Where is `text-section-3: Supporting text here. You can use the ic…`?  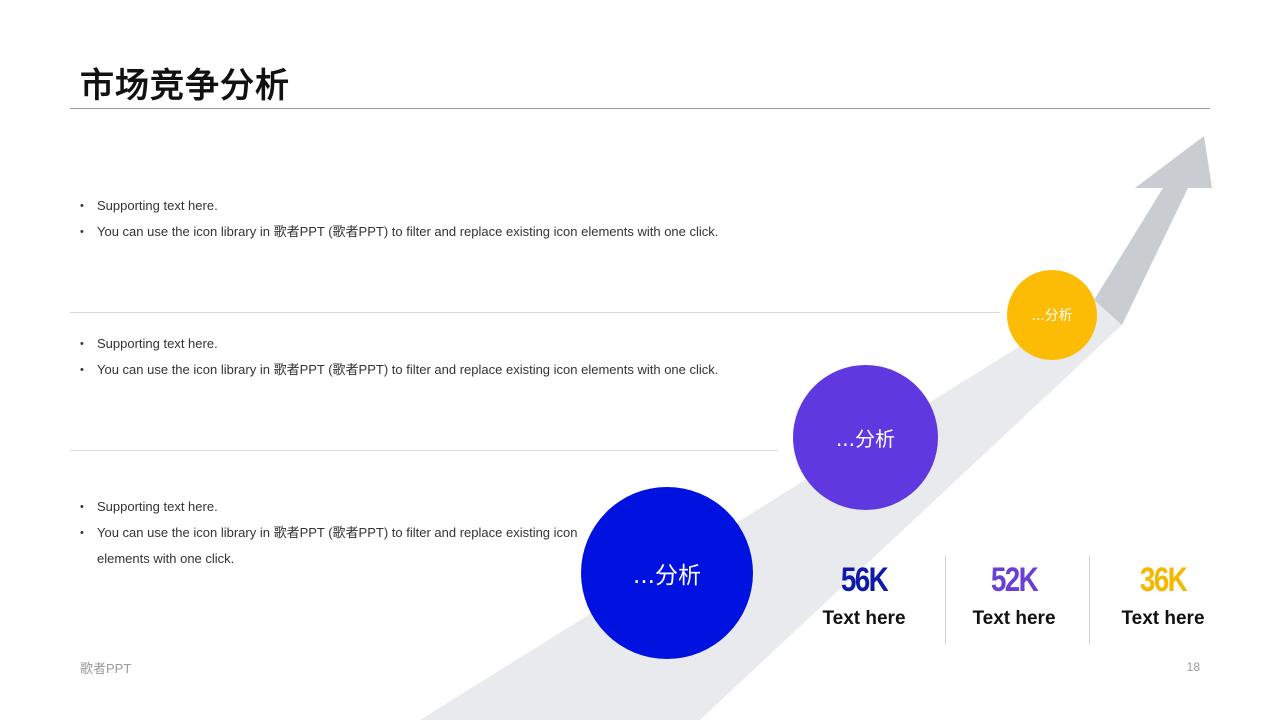 text-section-3: Supporting text here. You can use the ic… is located at coordinates (330, 533).